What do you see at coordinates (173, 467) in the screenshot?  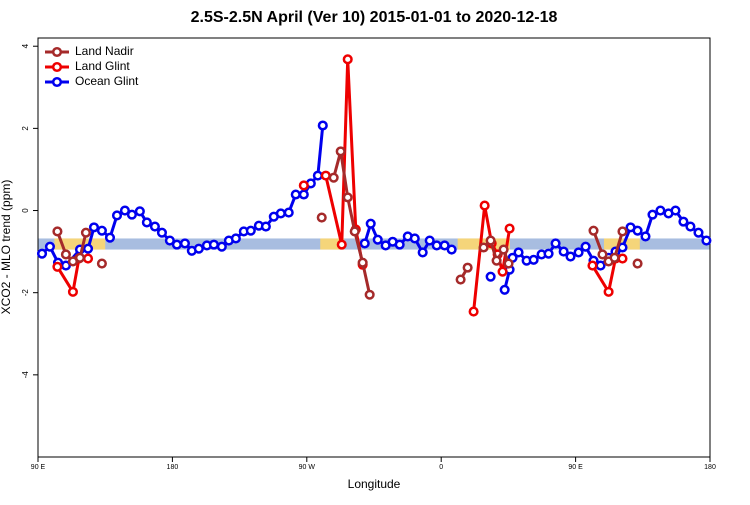 I see `x-tick-label: 180` at bounding box center [173, 467].